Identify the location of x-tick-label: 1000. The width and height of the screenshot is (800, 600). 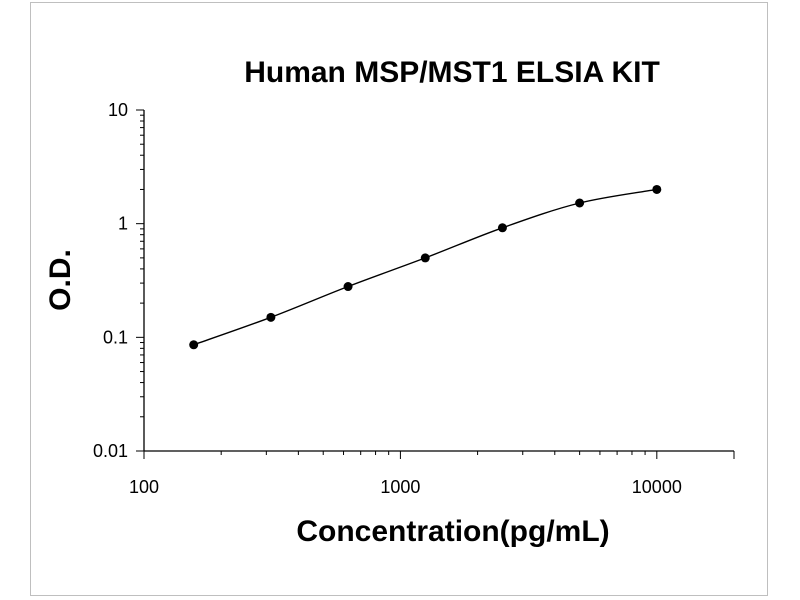
(400, 487).